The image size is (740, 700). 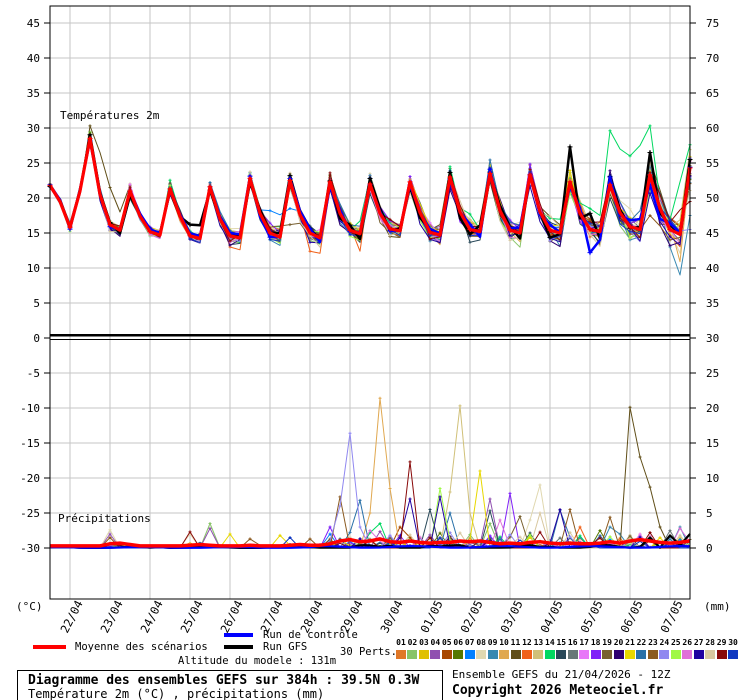 I want to click on axis-tick-label: -10, so click(x=30, y=408).